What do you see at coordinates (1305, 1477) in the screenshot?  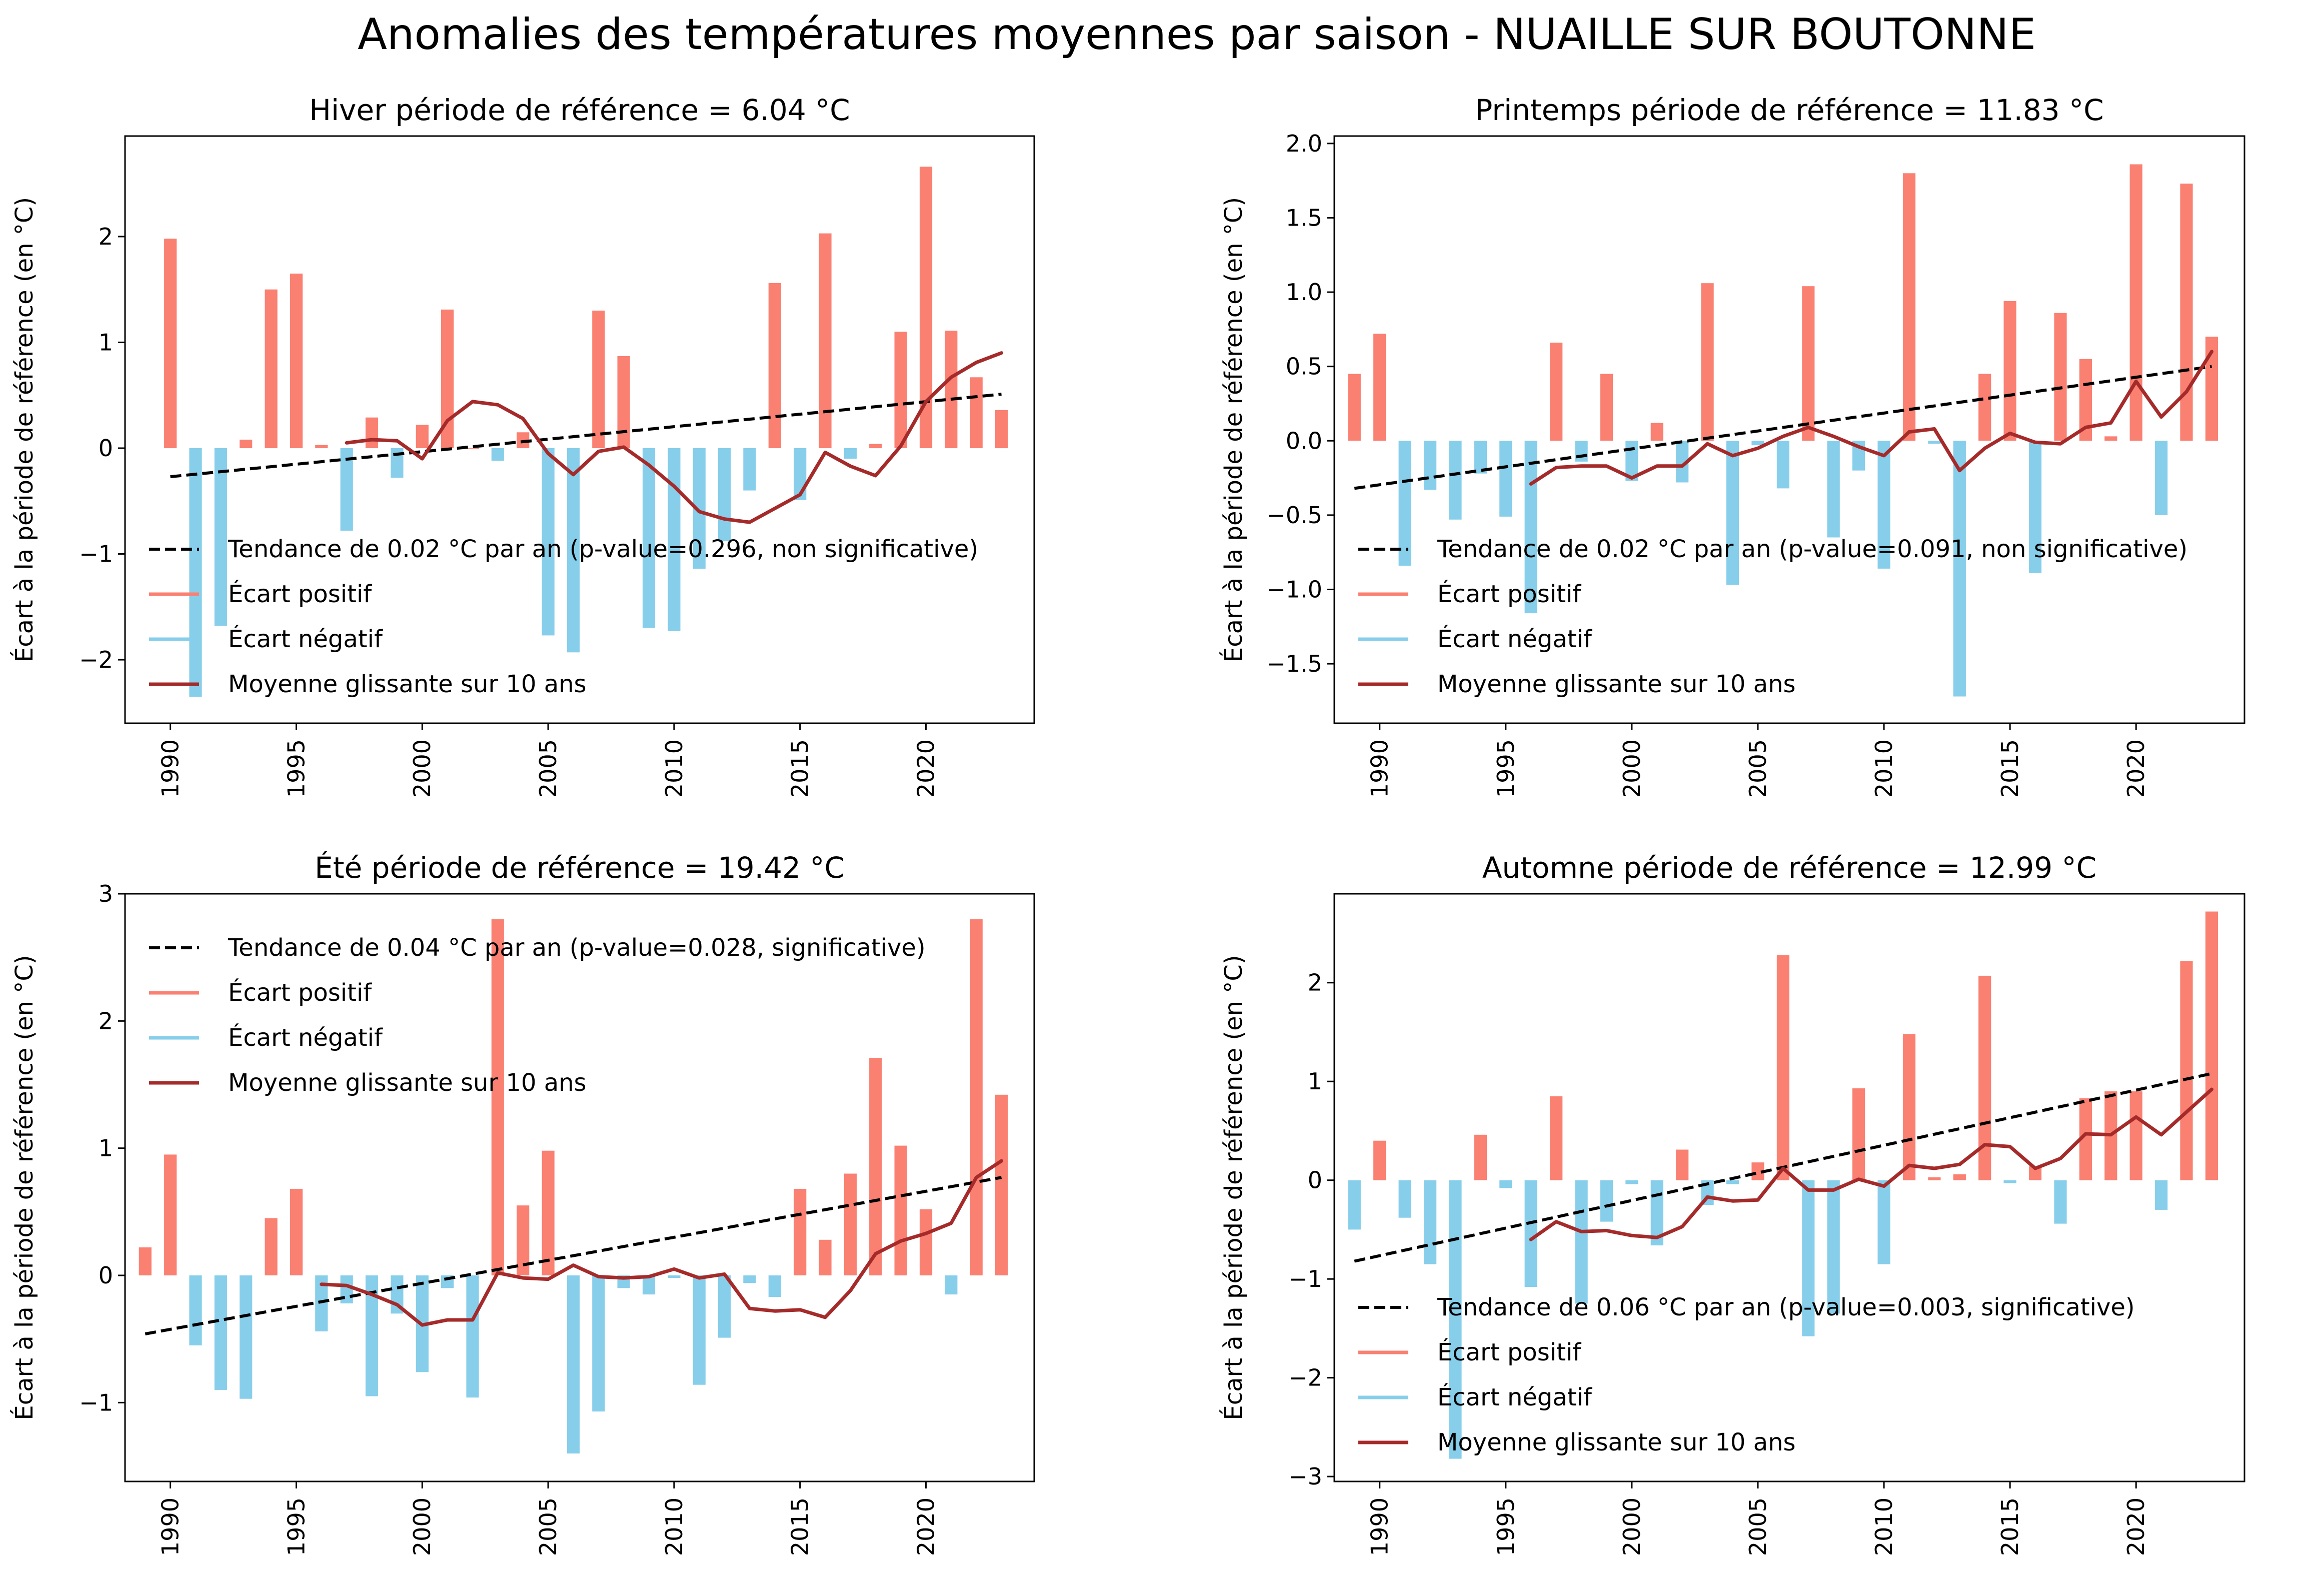 I see `y-tick-label: −3` at bounding box center [1305, 1477].